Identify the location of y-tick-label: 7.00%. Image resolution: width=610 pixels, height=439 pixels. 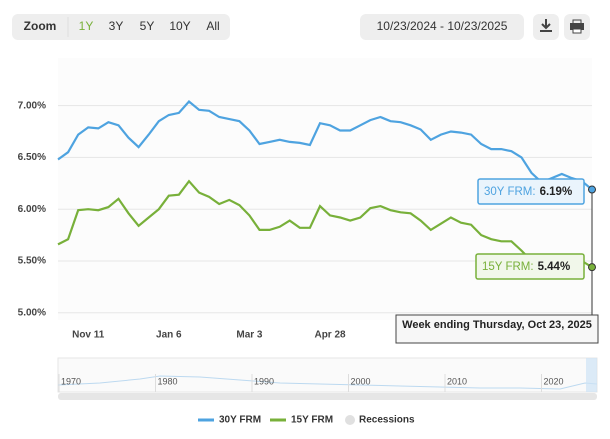
(32, 105).